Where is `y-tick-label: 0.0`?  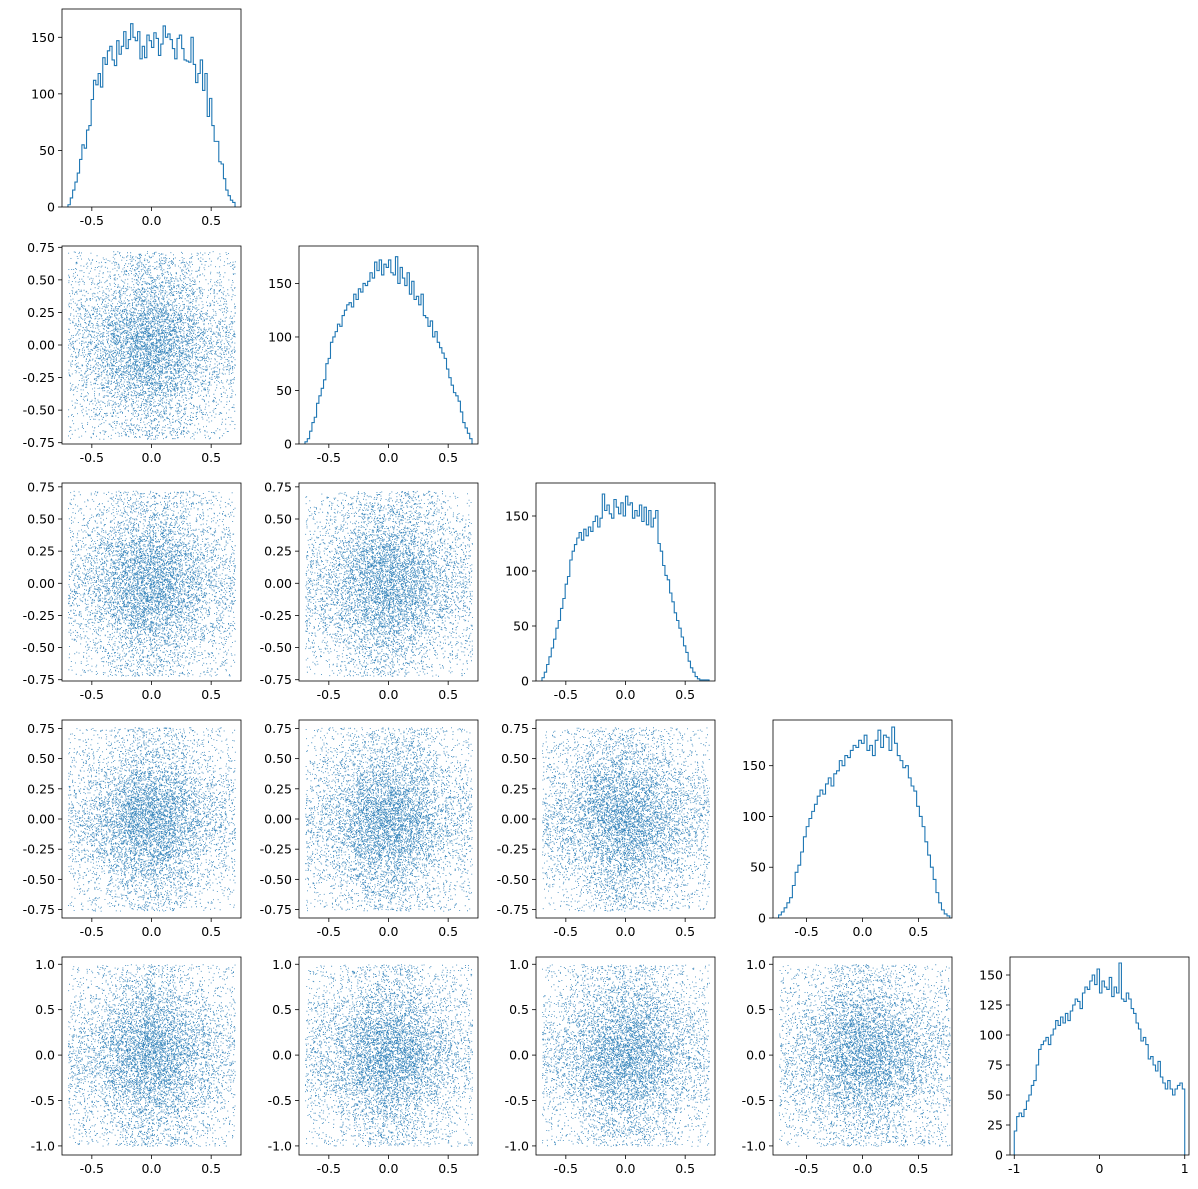
y-tick-label: 0.0 is located at coordinates (519, 1055).